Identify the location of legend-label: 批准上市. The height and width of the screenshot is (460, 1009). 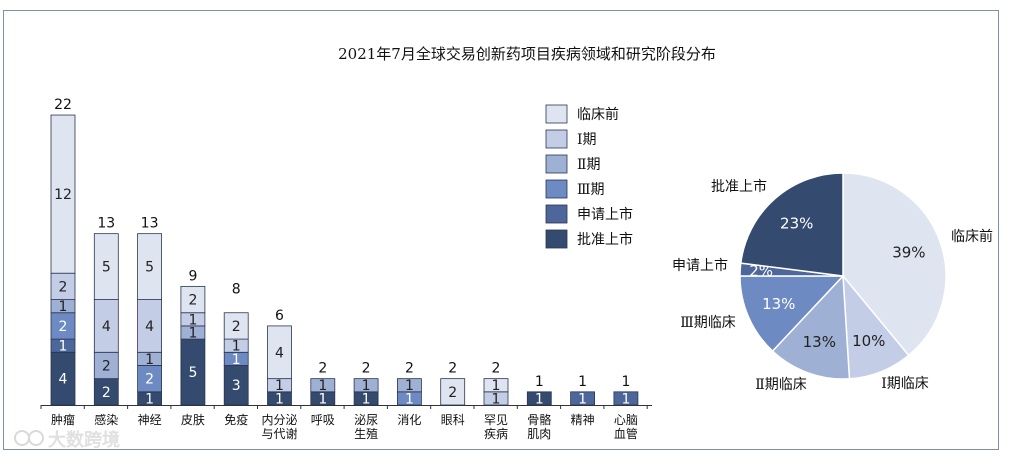
(605, 239).